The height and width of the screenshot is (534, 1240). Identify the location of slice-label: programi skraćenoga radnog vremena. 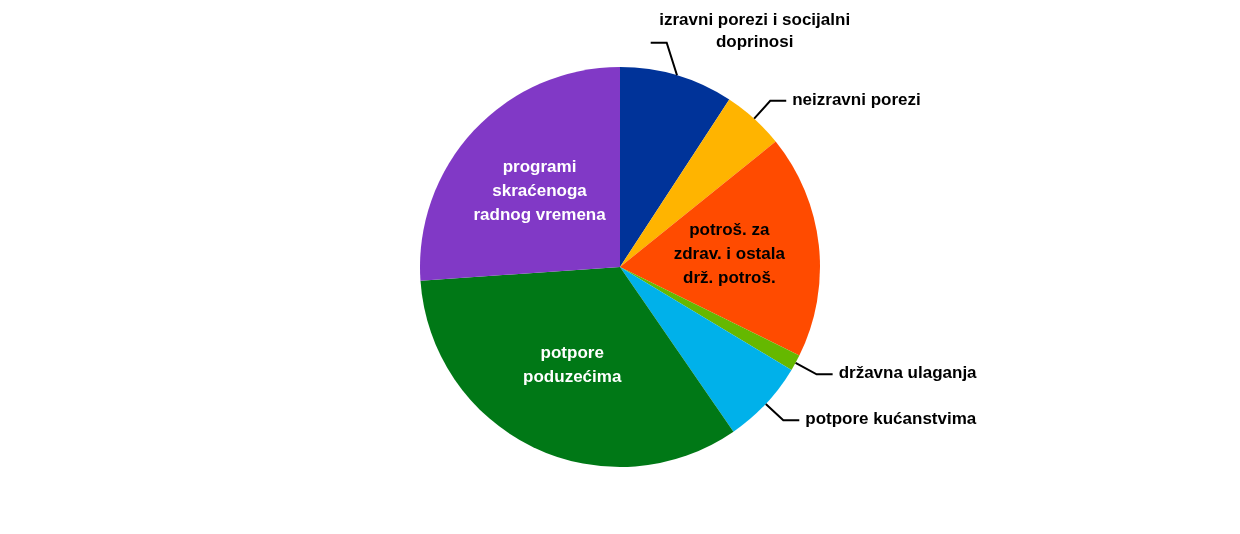
(540, 191).